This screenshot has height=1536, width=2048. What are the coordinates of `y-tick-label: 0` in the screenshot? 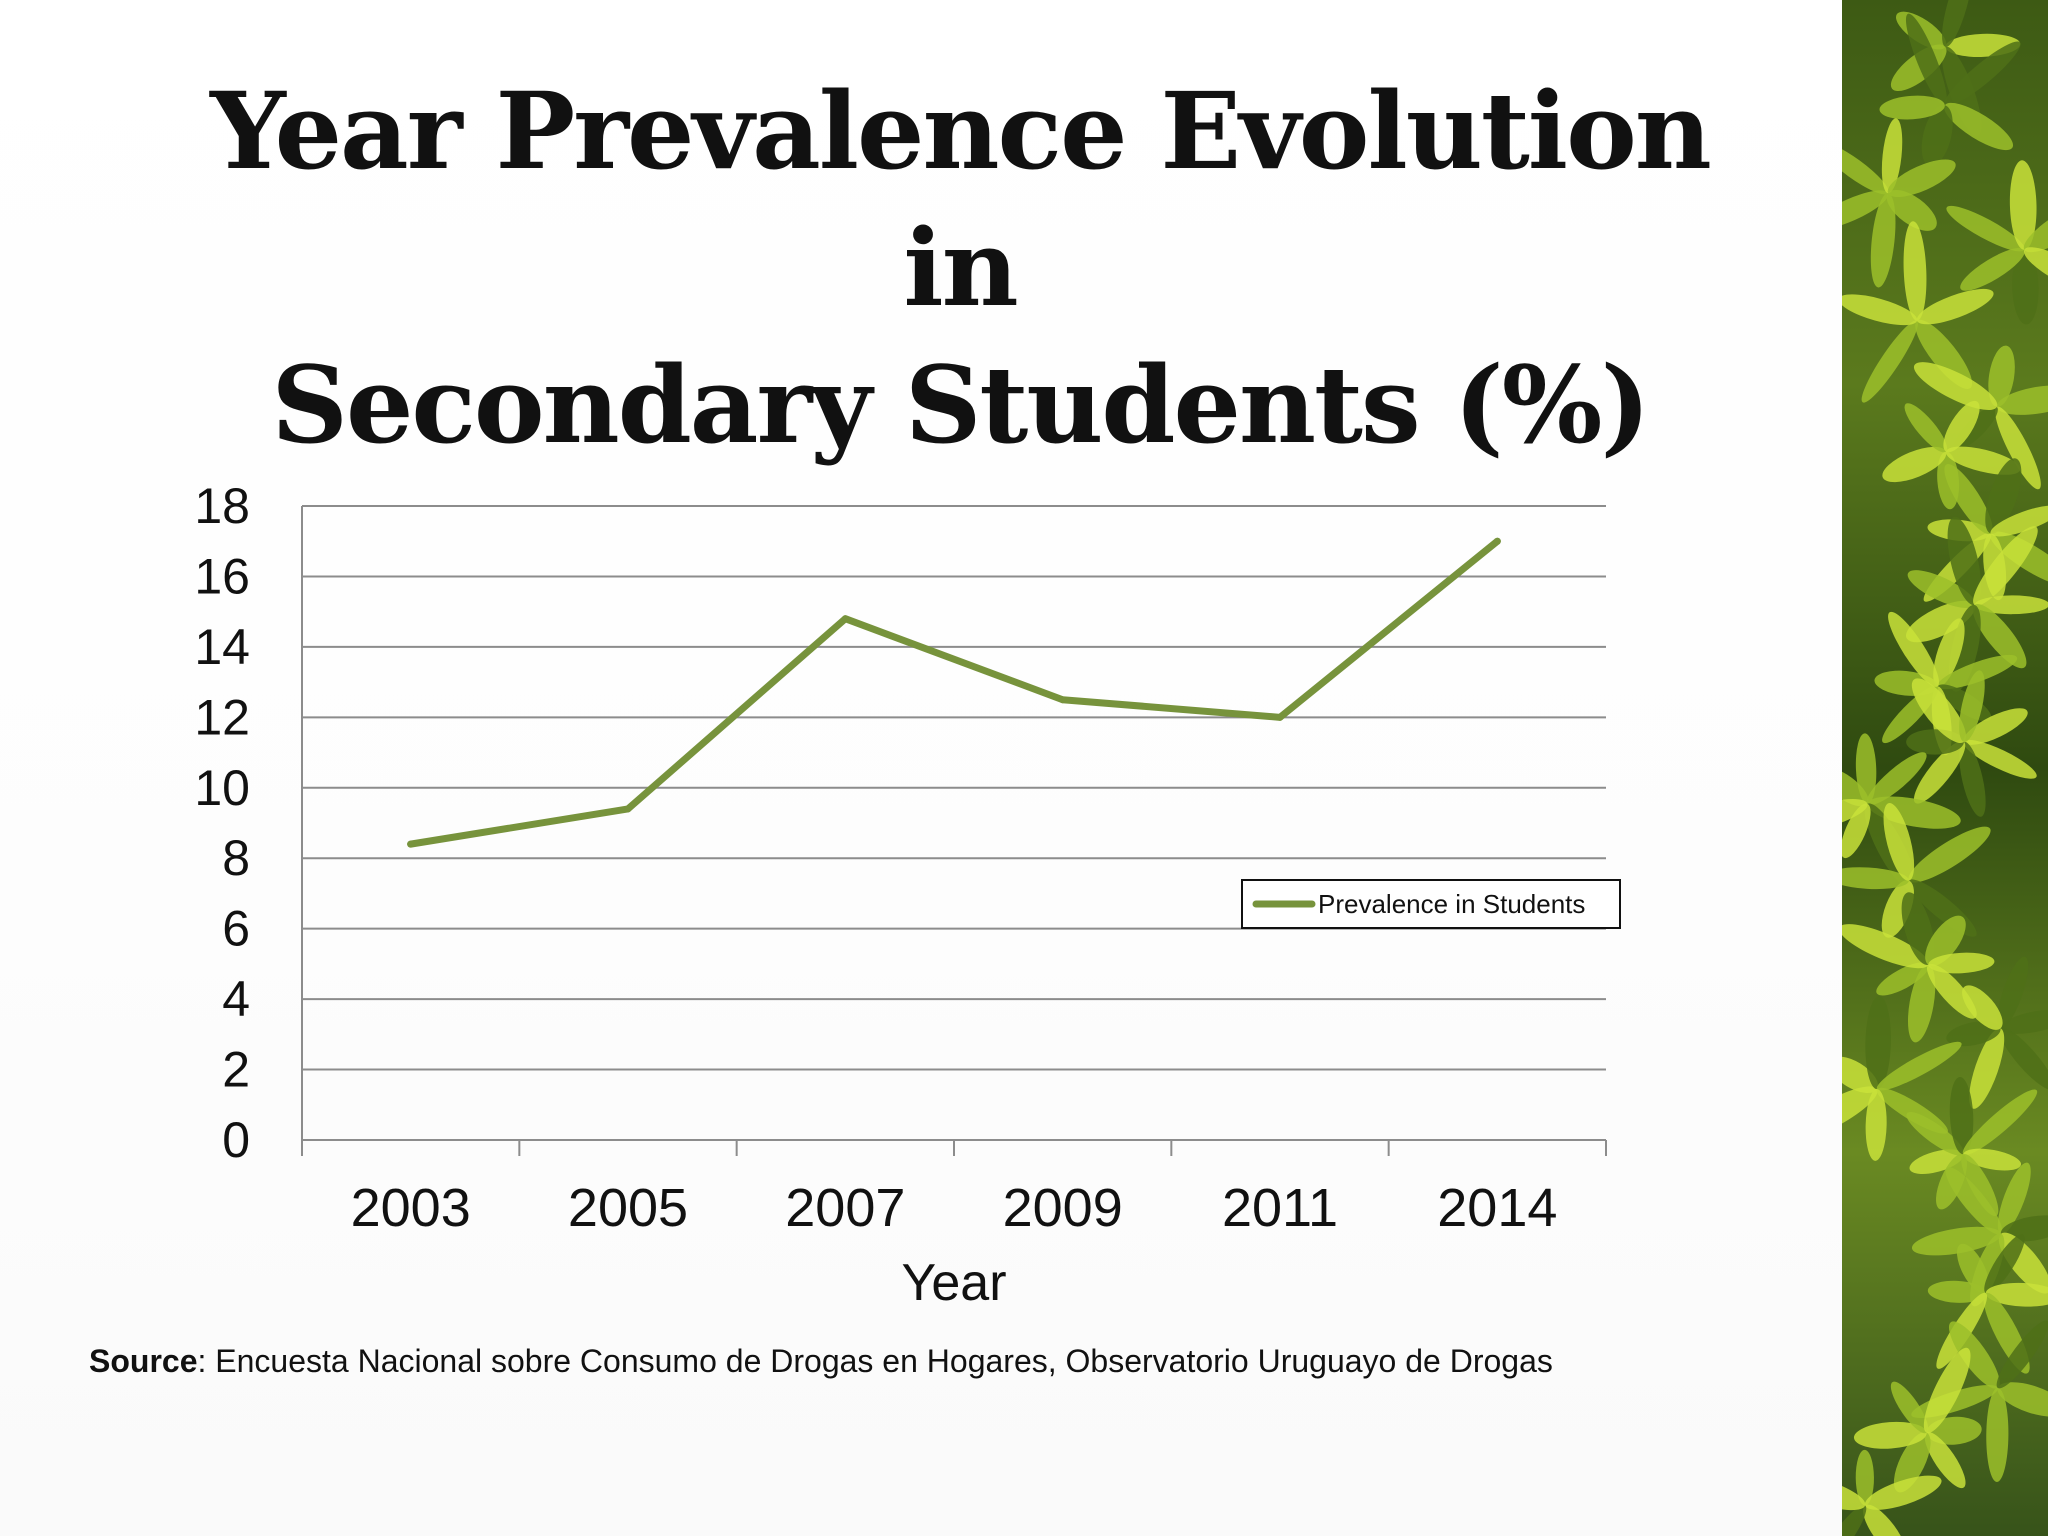 It's located at (236, 1140).